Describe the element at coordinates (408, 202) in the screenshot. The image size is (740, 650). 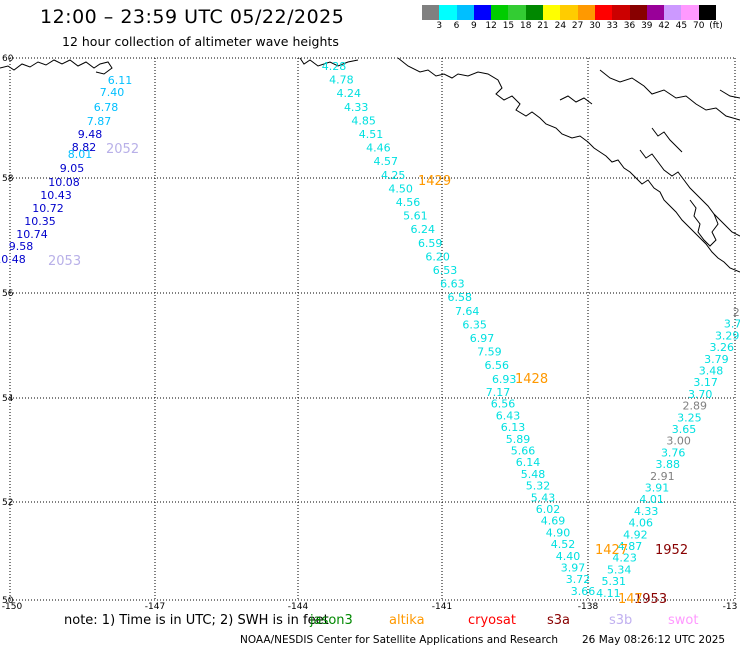
I see `wave-height-value: 4.56` at that location.